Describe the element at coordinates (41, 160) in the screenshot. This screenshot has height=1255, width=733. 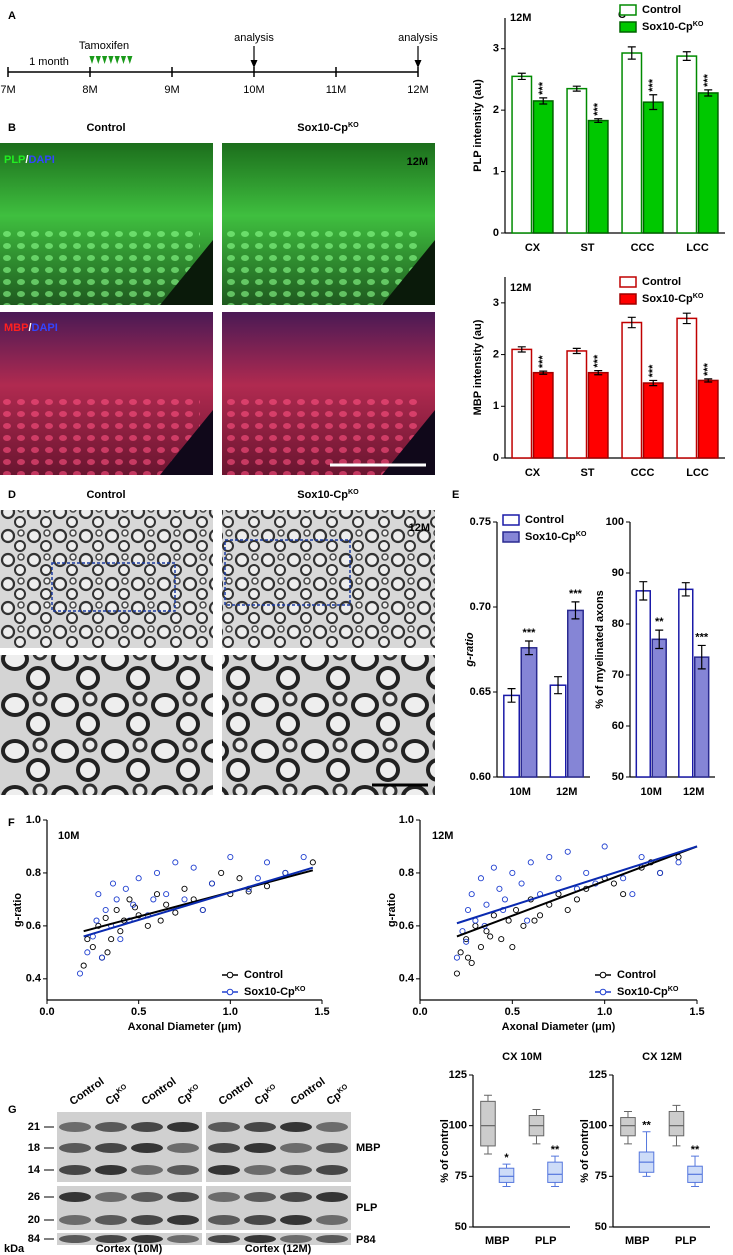
I see `stain-part: DAPI` at that location.